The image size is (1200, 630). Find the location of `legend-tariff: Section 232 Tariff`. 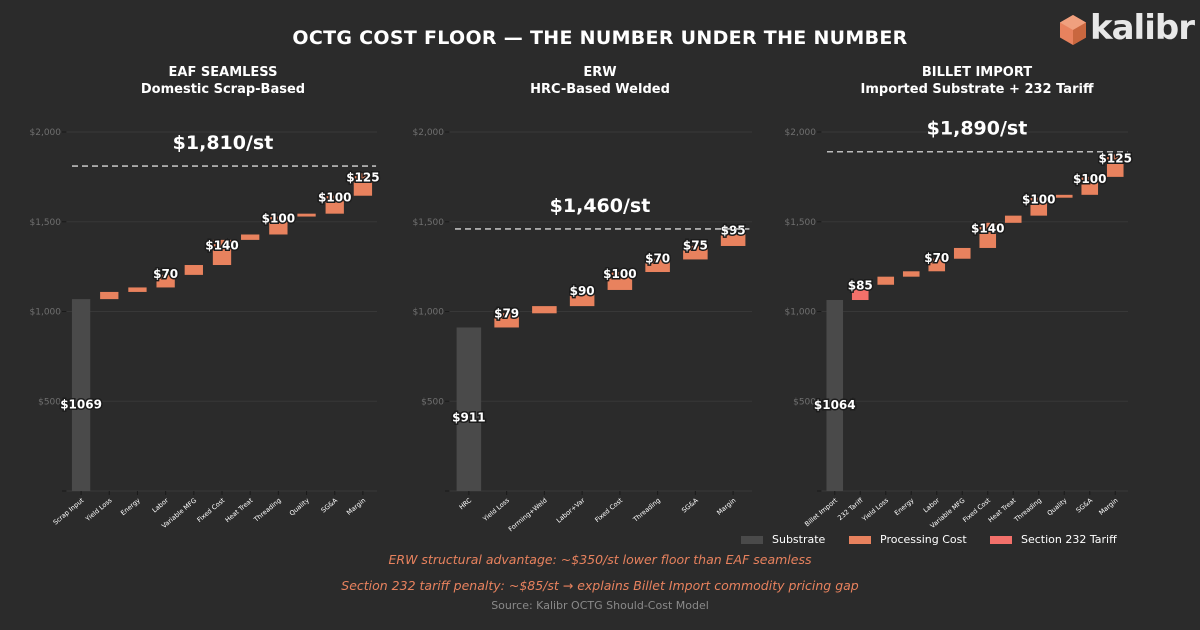

legend-tariff: Section 232 Tariff is located at coordinates (1053, 539).